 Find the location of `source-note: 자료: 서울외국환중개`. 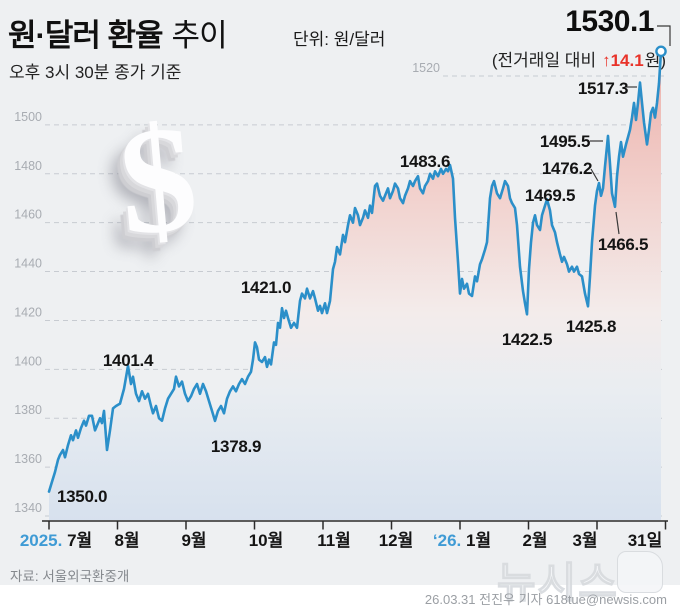

source-note: 자료: 서울외국환중개 is located at coordinates (70, 576).